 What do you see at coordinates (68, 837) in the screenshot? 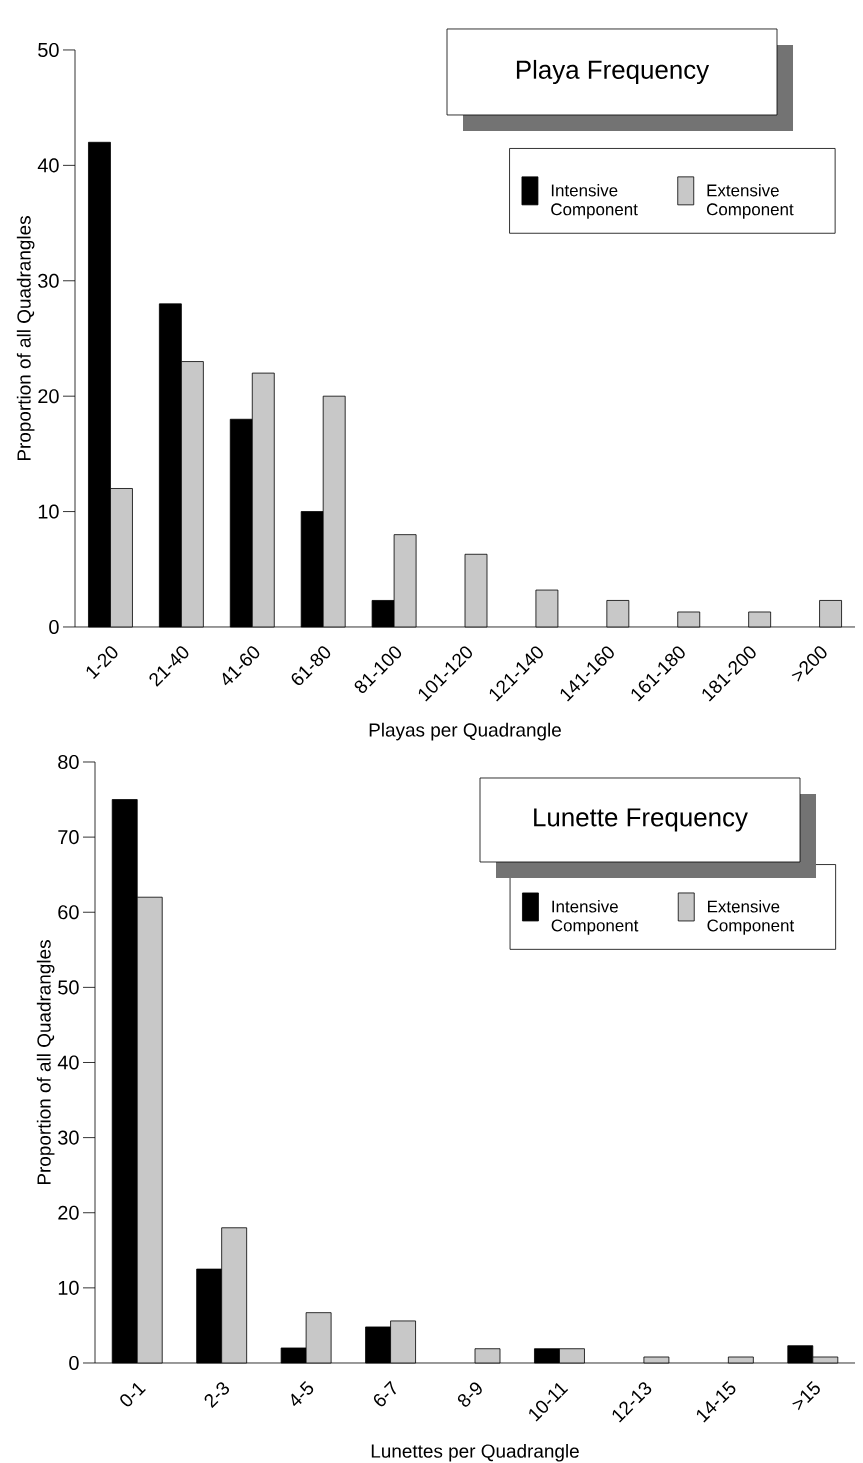
I see `y-tick-label: 70` at bounding box center [68, 837].